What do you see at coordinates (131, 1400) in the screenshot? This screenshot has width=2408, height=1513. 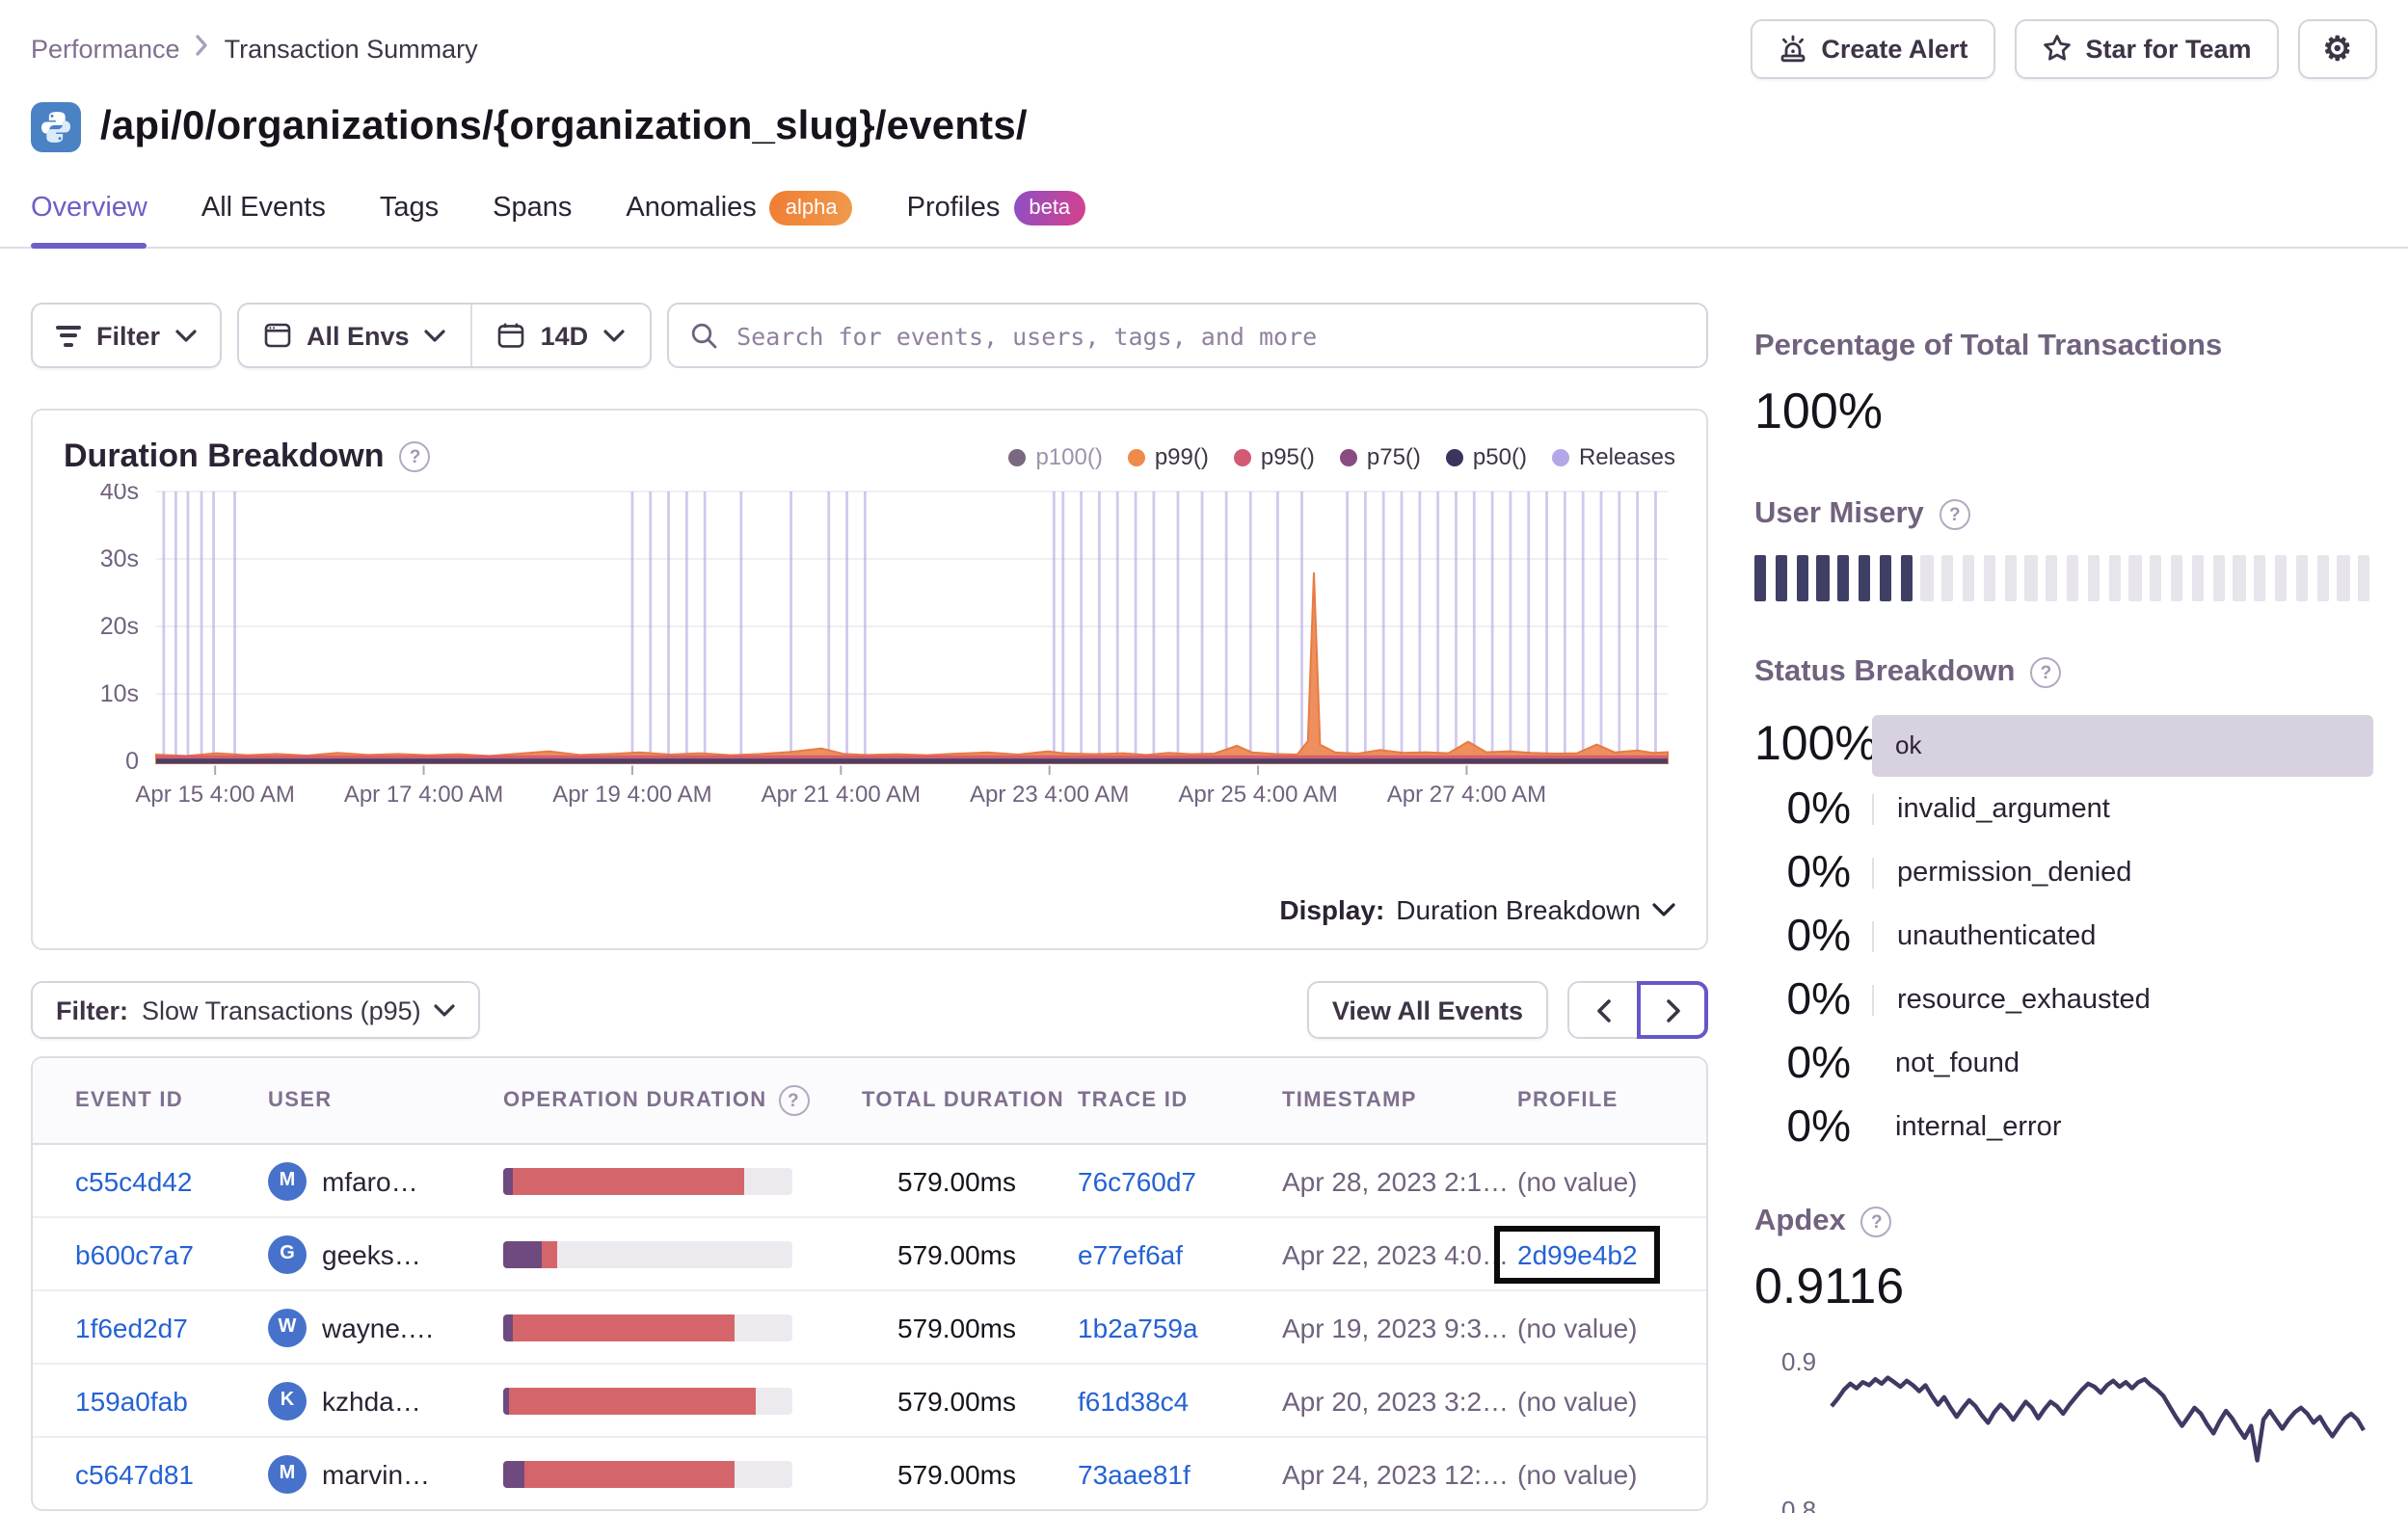 I see `event-id-link: 159a0fab` at bounding box center [131, 1400].